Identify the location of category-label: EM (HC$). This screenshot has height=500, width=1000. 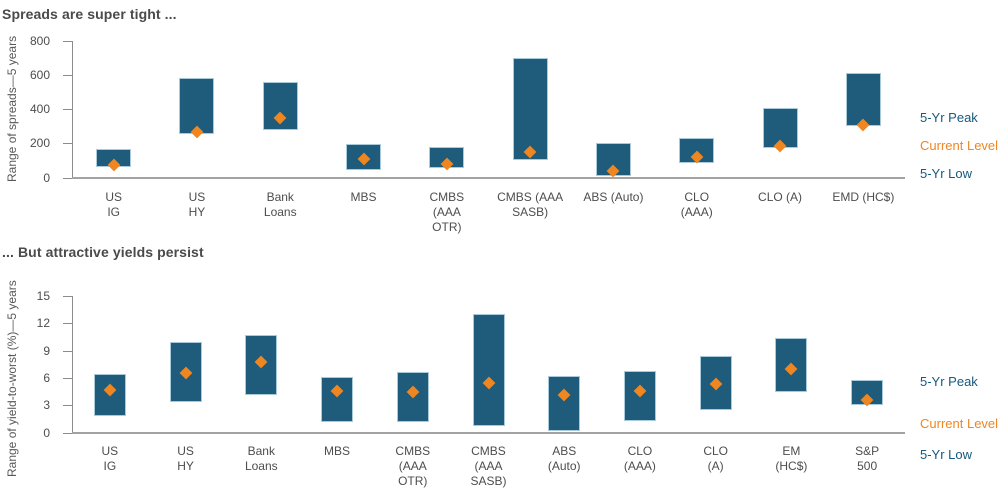
(791, 458).